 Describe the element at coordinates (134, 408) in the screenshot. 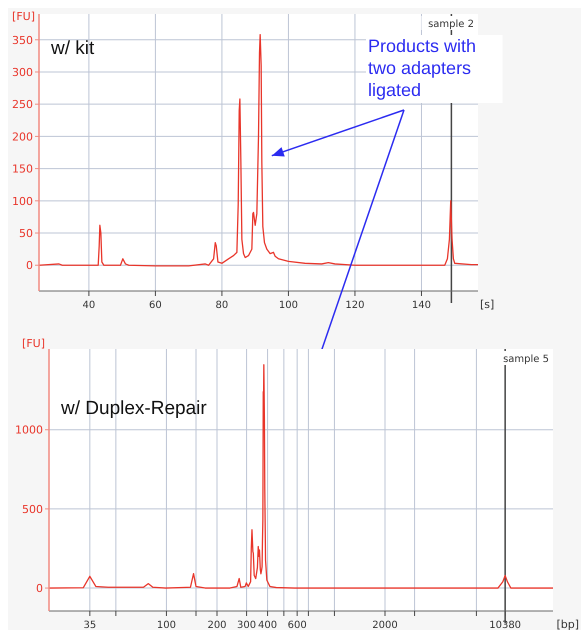

I see `annotation: w/ Duplex-Repair` at that location.